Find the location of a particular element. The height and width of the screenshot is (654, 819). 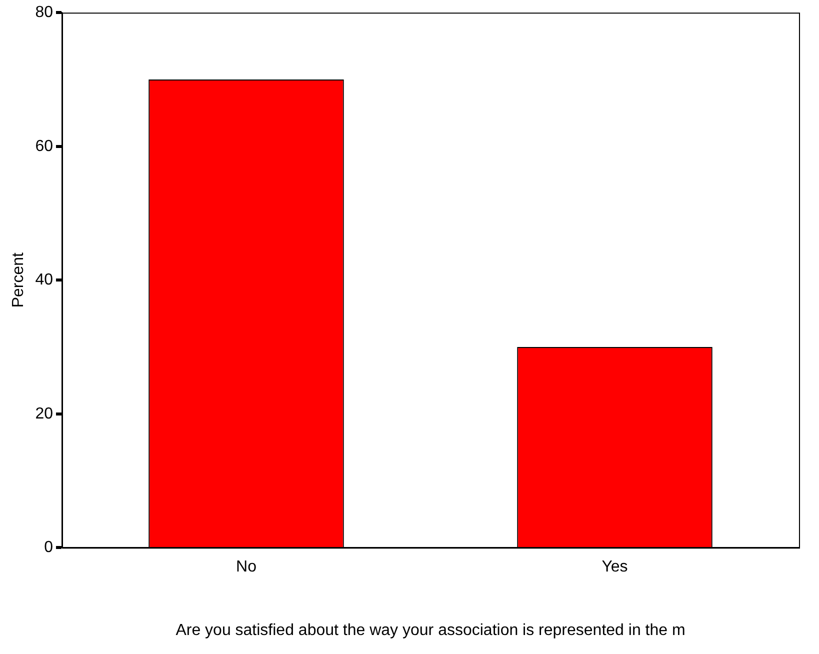

y-tick-label: 20 is located at coordinates (44, 413).